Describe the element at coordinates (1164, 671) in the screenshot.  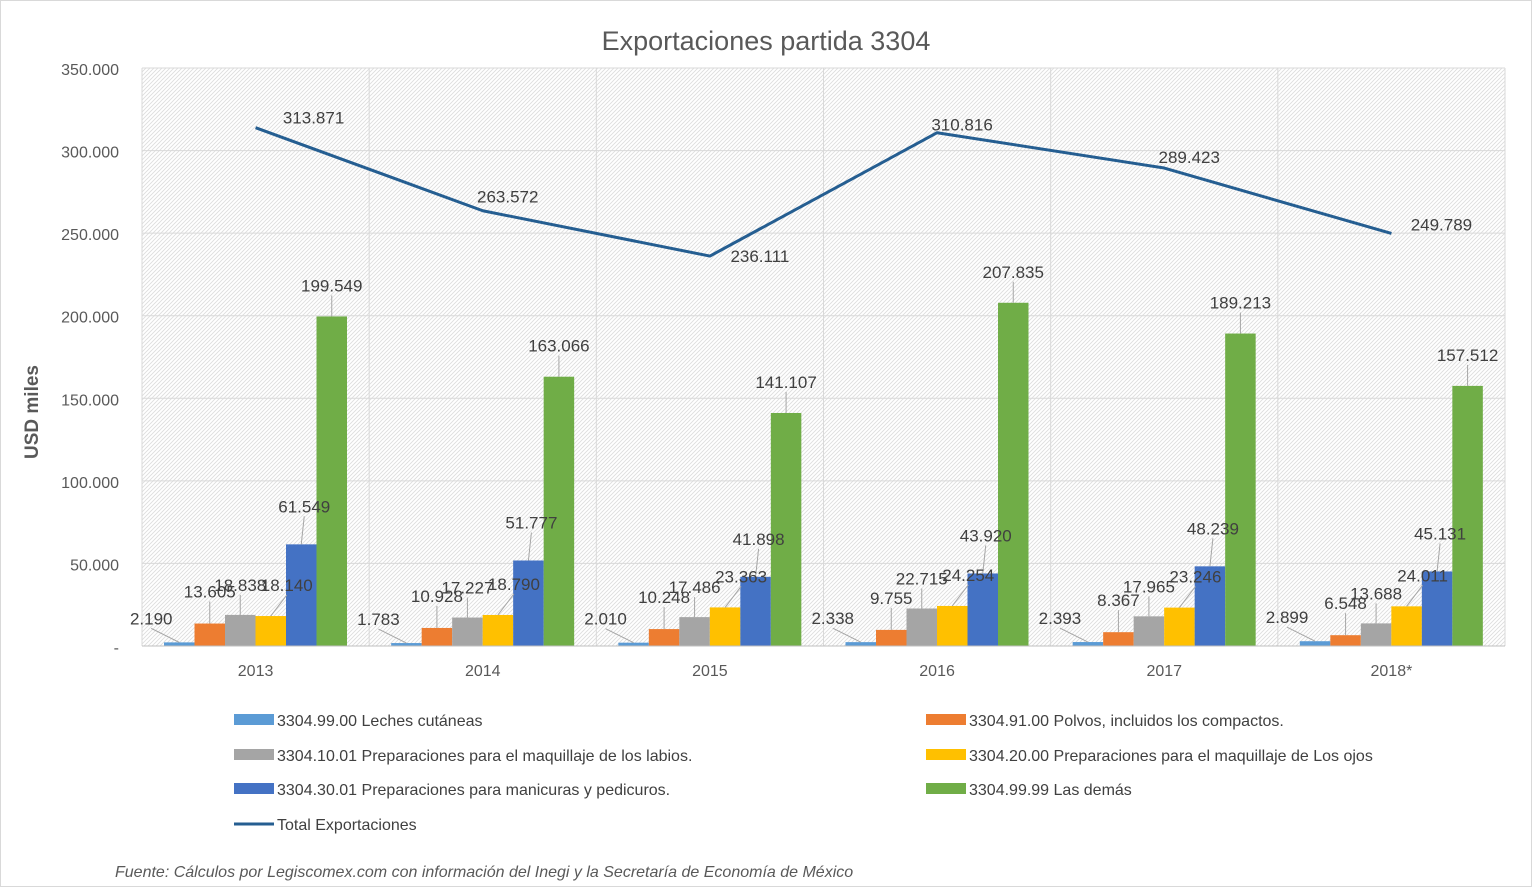
I see `x-tick-label: 2017` at that location.